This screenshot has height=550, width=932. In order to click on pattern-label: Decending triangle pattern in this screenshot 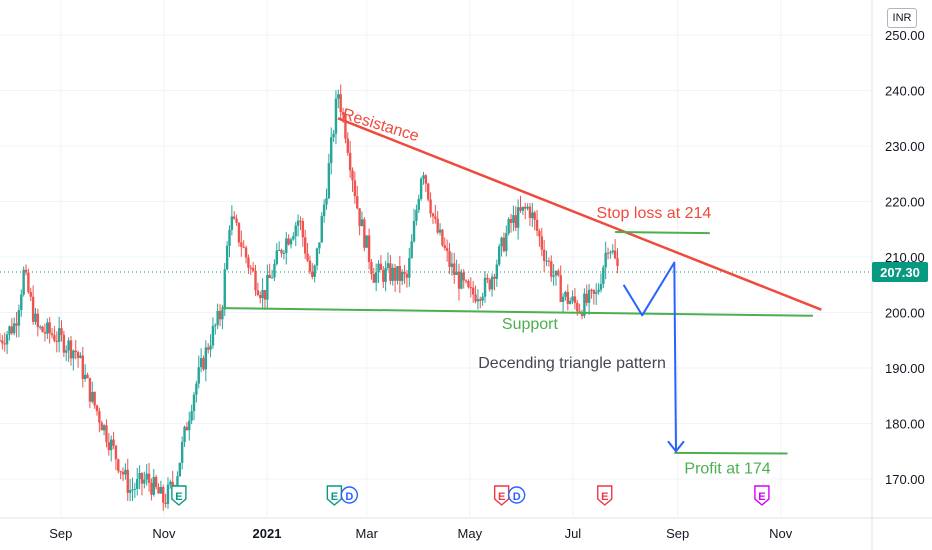, I will do `click(572, 363)`.